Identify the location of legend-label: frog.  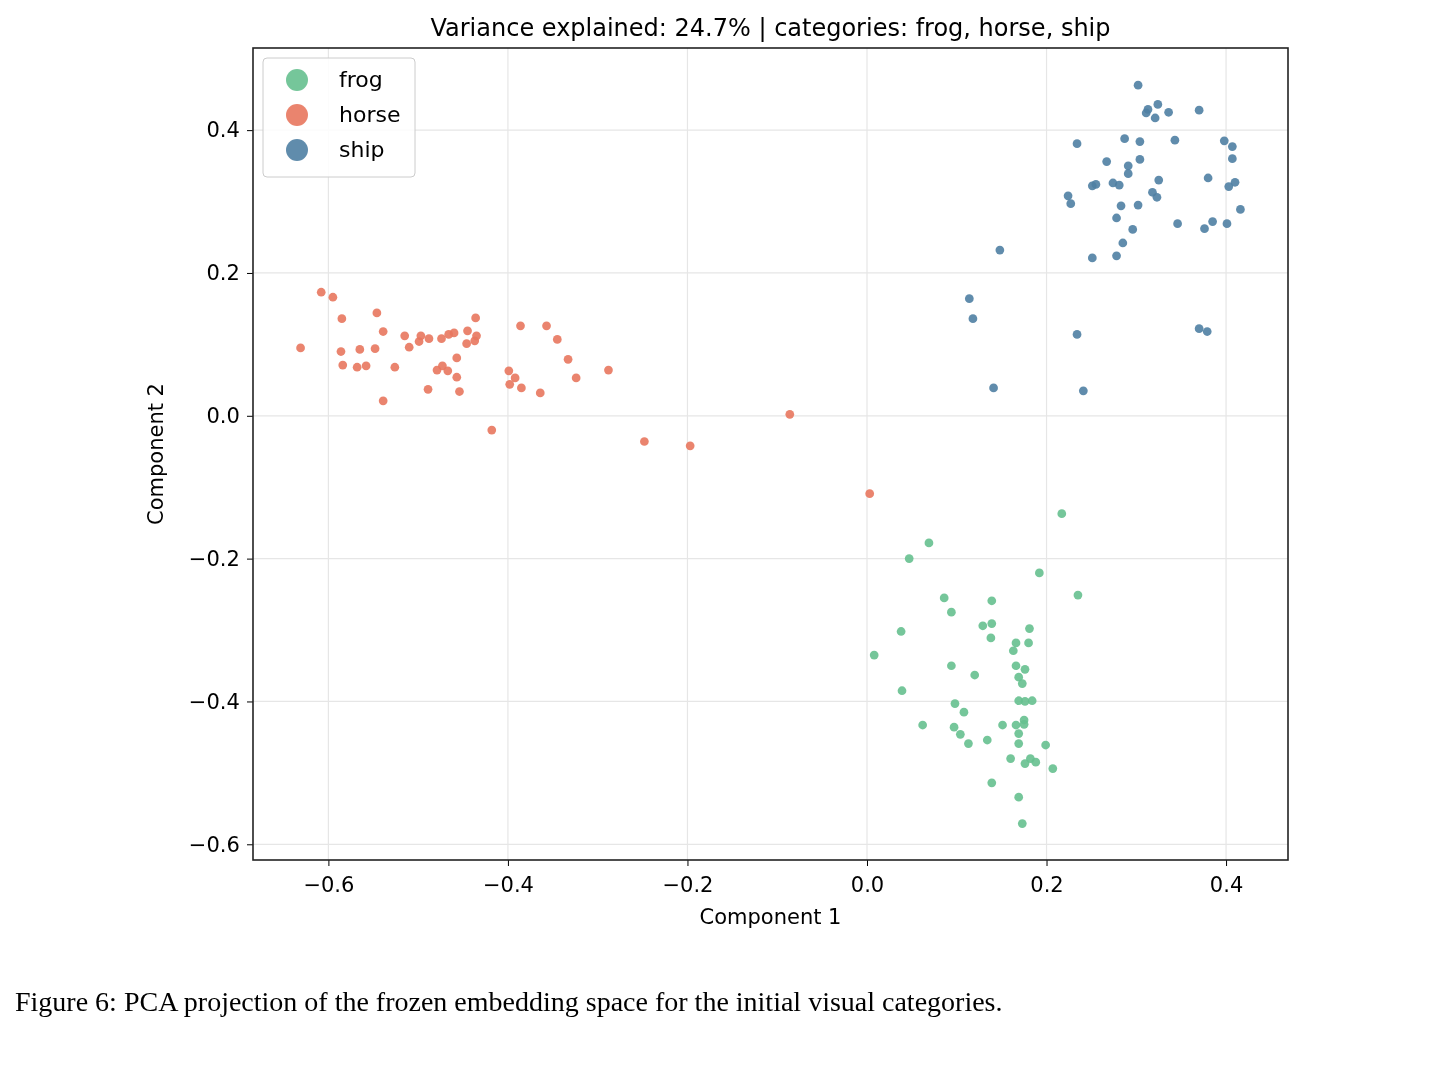
(361, 79).